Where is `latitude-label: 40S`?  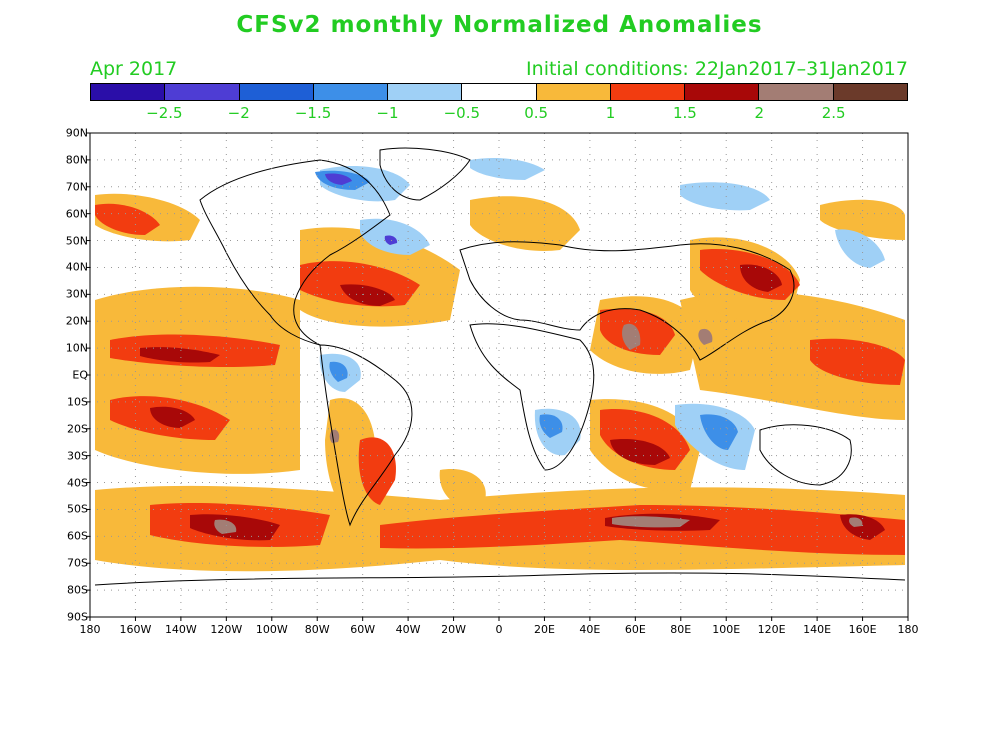 latitude-label: 40S is located at coordinates (77, 483).